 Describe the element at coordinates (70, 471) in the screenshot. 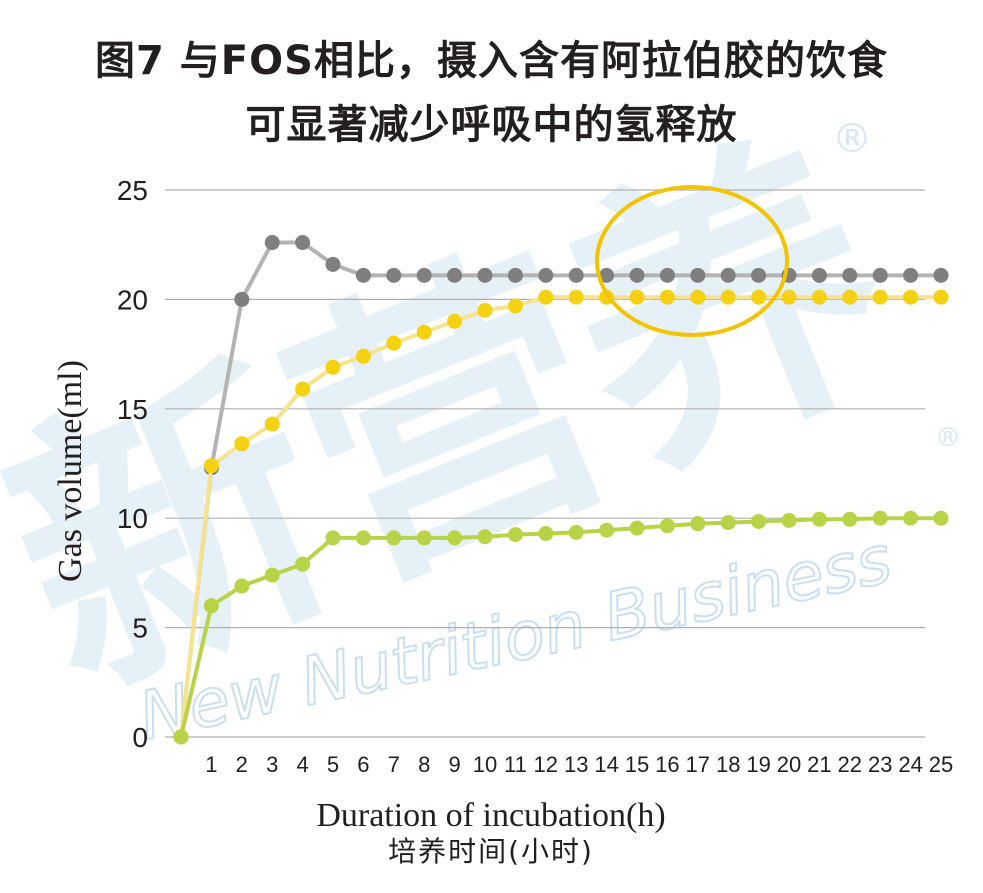

I see `y-axis-label: Gas volume(ml)` at that location.